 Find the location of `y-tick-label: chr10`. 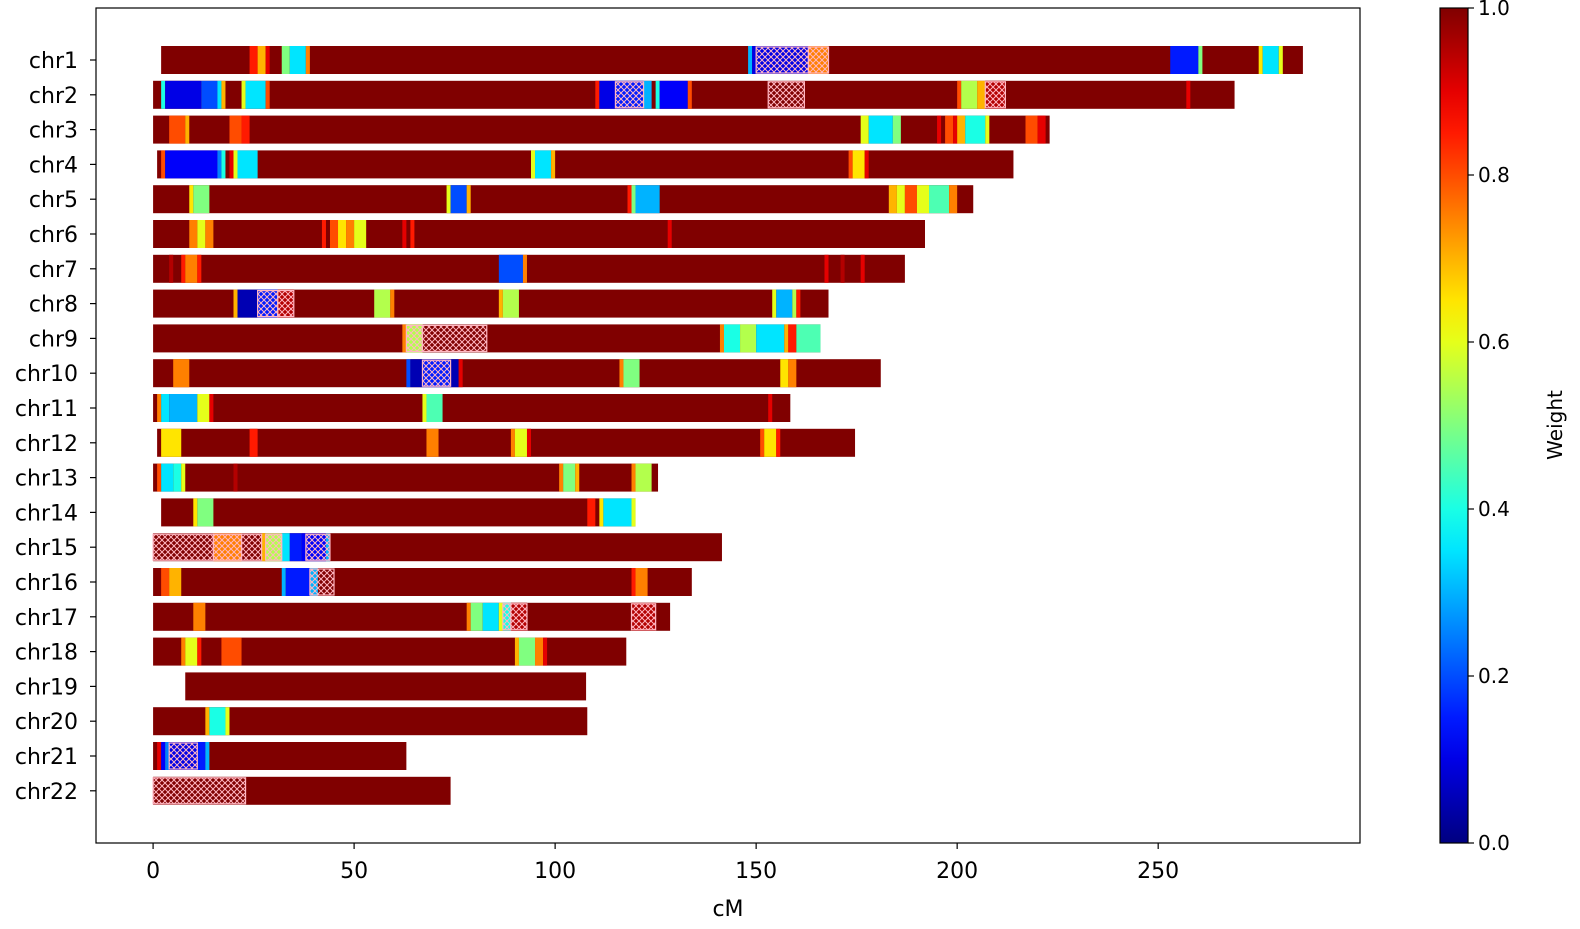

y-tick-label: chr10 is located at coordinates (46, 374).